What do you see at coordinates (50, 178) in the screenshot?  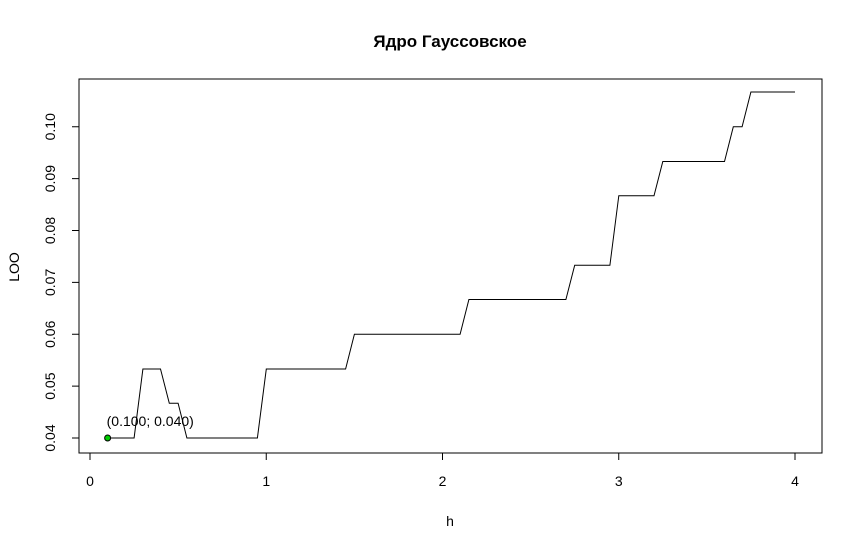 I see `y-tick-label: 0.09` at bounding box center [50, 178].